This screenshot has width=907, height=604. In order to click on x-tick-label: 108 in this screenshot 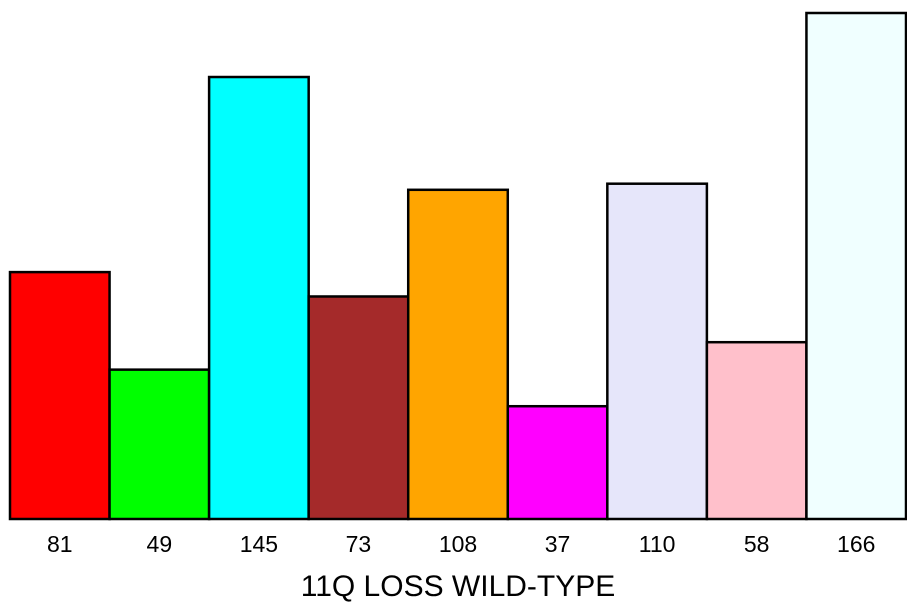, I will do `click(458, 544)`.